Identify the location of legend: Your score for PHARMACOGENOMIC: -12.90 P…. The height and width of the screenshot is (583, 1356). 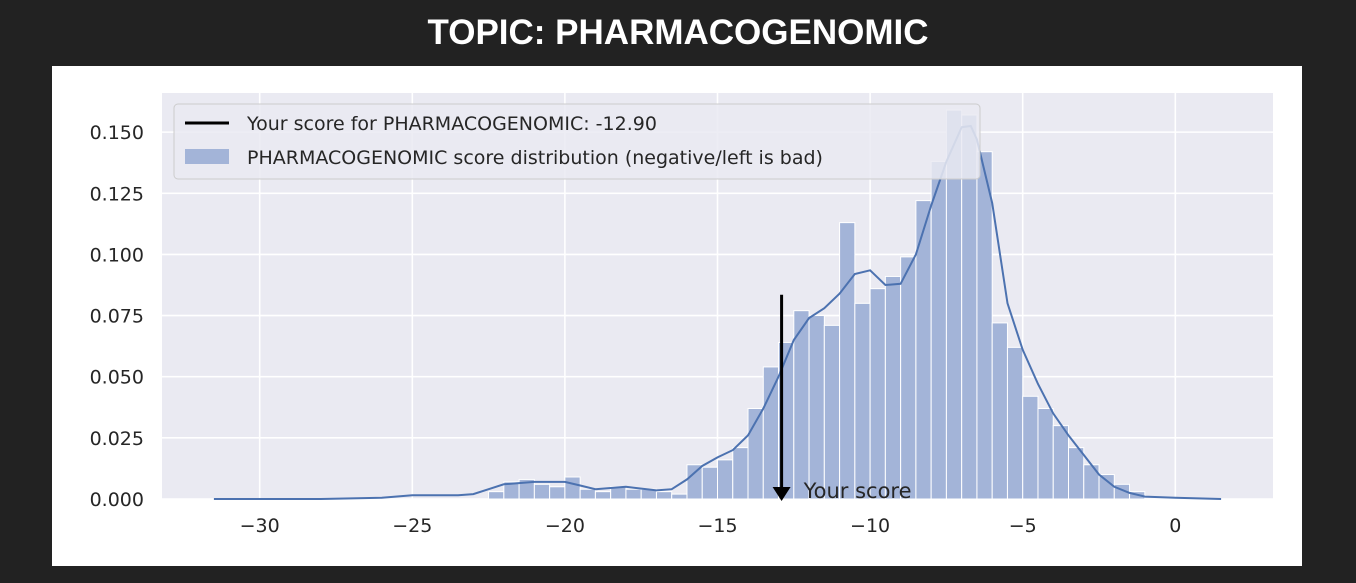
(577, 141).